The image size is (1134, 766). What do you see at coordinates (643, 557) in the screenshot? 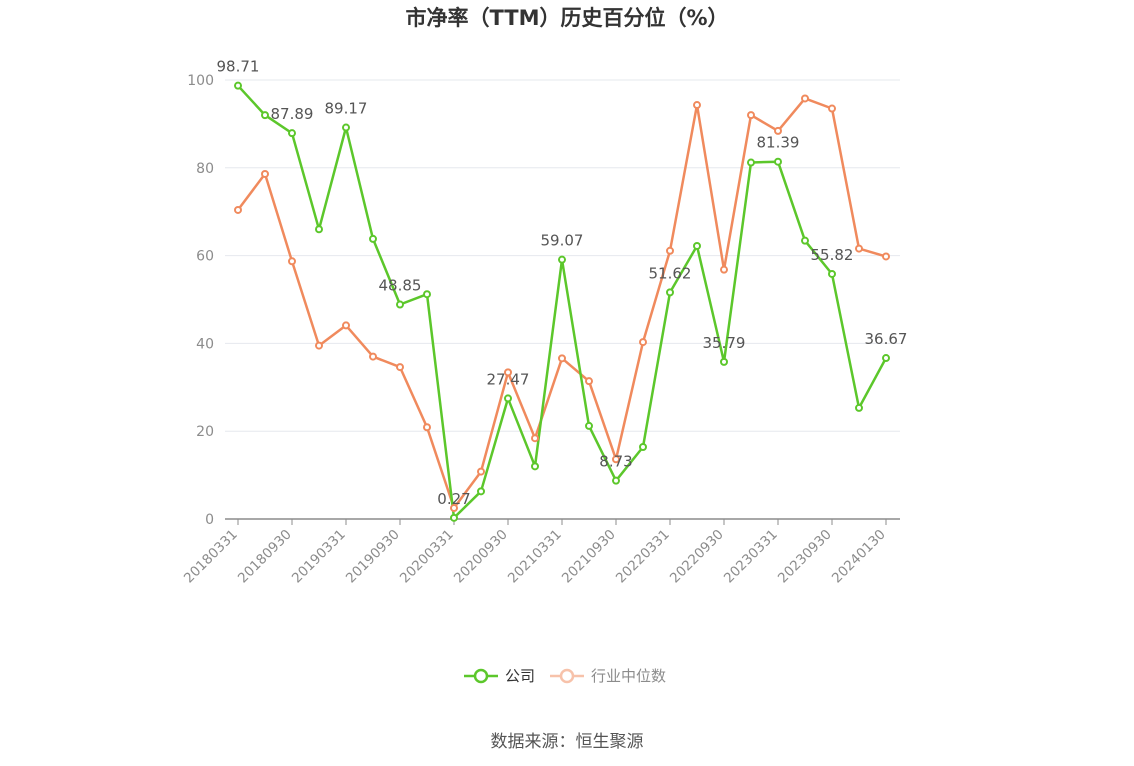
I see `x-tick-label: 20220331` at bounding box center [643, 557].